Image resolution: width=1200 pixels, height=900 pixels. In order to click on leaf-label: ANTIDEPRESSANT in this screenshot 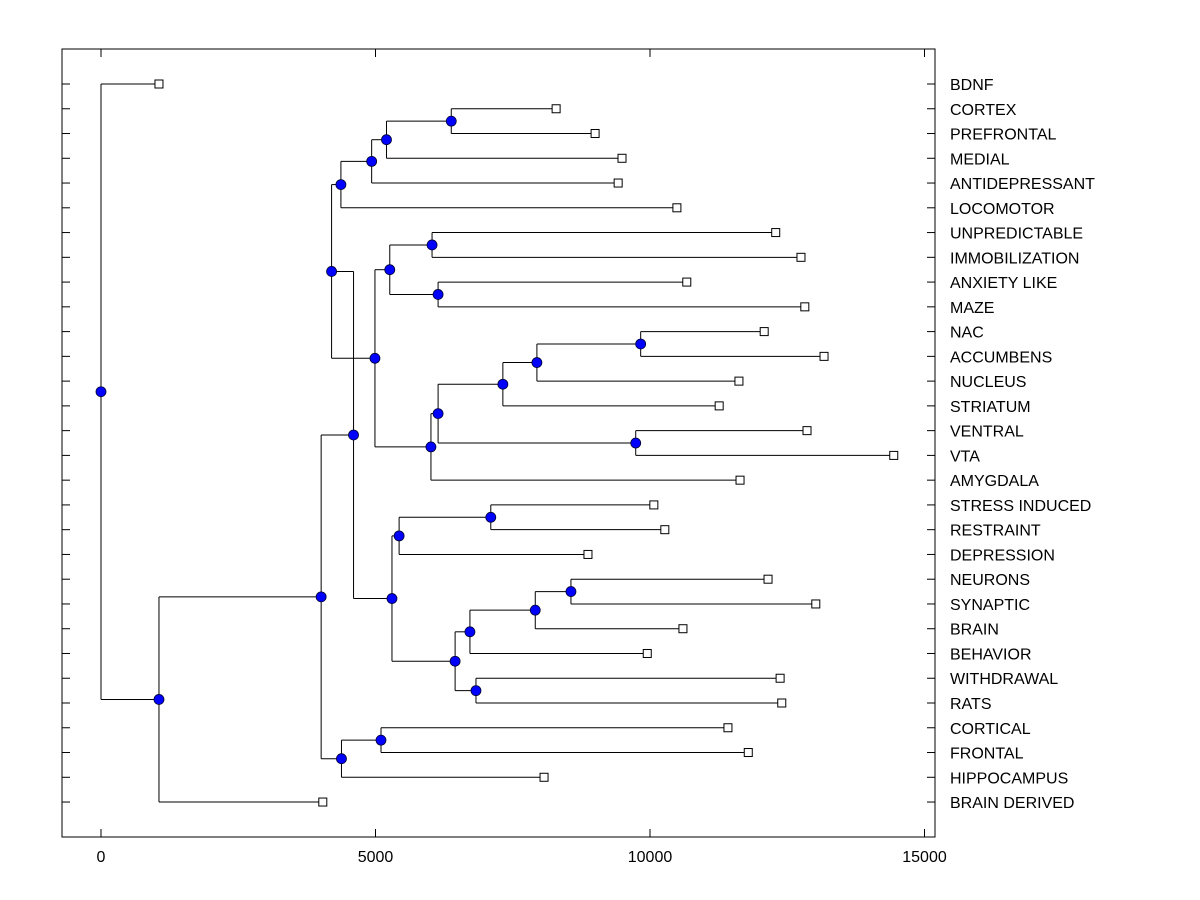, I will do `click(1022, 184)`.